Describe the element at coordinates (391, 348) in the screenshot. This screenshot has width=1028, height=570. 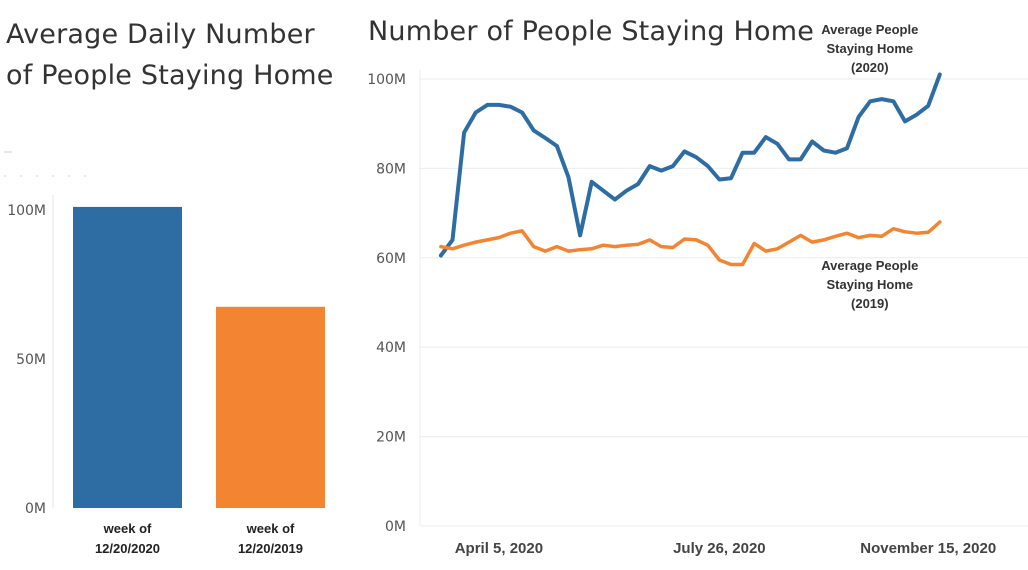
I see `line-y-tick-label: 40M` at that location.